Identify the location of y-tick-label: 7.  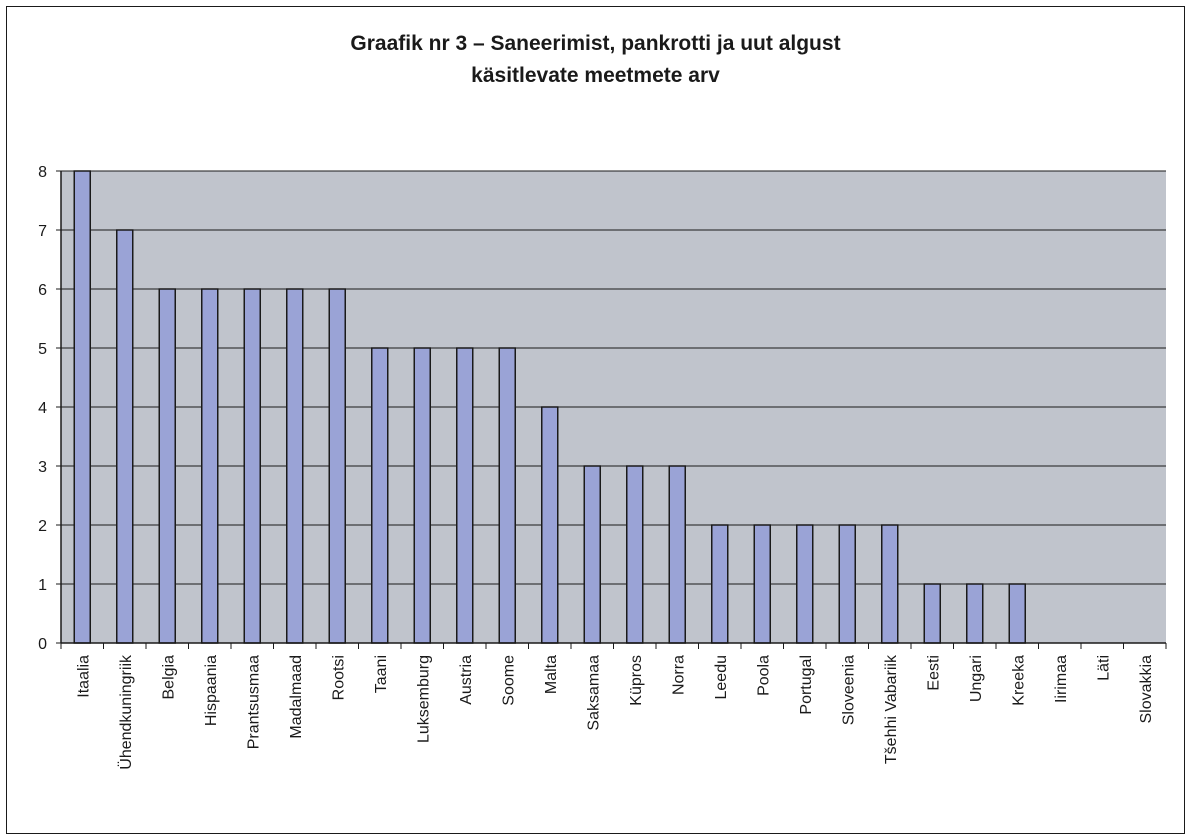
(42, 231).